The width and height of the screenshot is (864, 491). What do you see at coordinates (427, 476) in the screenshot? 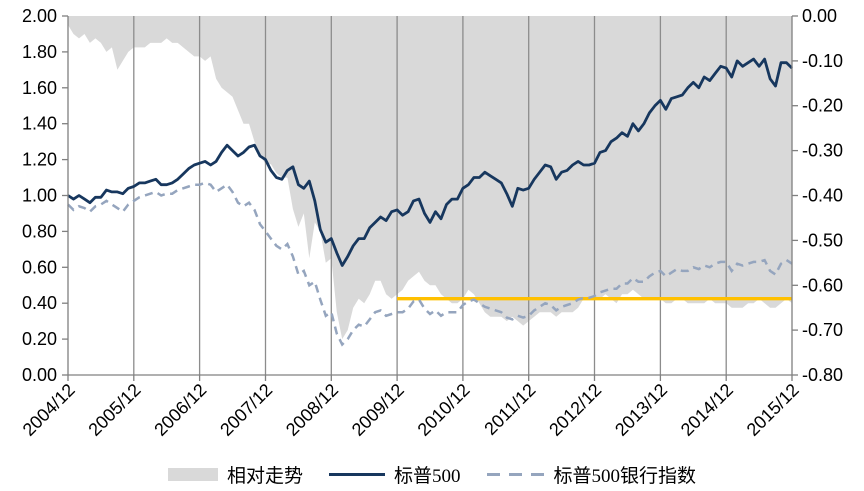
I see `legend-label-sp500: 标普500` at bounding box center [427, 476].